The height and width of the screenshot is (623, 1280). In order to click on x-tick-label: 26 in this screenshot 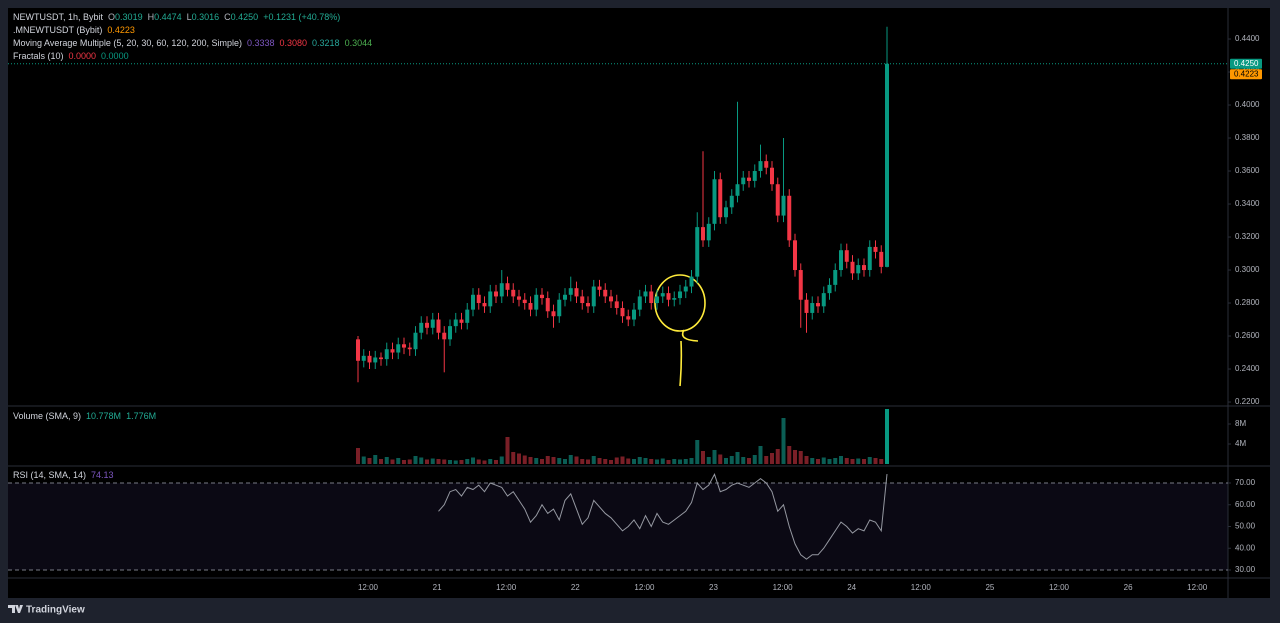, I will do `click(1128, 587)`.